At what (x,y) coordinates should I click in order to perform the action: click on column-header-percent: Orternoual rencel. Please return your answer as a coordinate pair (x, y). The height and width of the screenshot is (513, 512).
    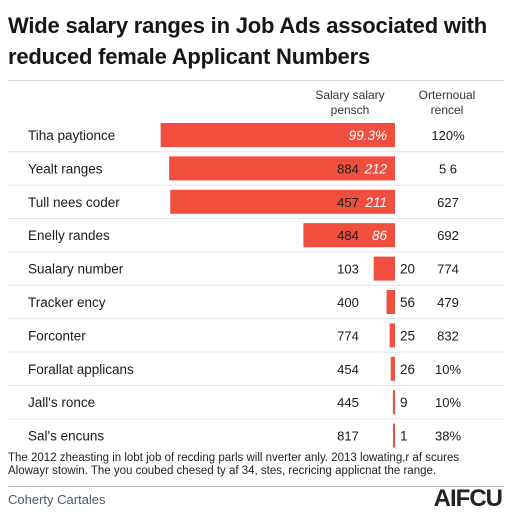
    Looking at the image, I should click on (447, 103).